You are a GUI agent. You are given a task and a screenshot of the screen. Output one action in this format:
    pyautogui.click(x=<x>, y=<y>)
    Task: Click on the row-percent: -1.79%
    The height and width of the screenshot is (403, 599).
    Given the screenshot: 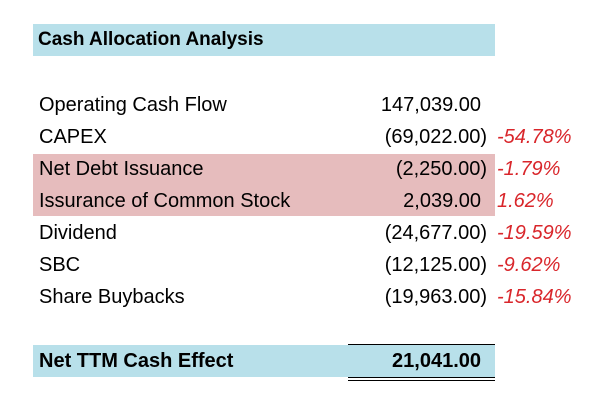 What is the action you would take?
    pyautogui.click(x=529, y=169)
    